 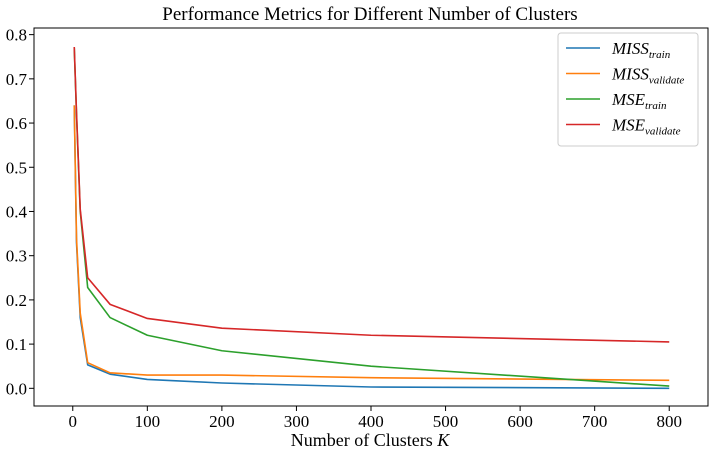 I want to click on x-tick-label: 100, so click(x=148, y=421).